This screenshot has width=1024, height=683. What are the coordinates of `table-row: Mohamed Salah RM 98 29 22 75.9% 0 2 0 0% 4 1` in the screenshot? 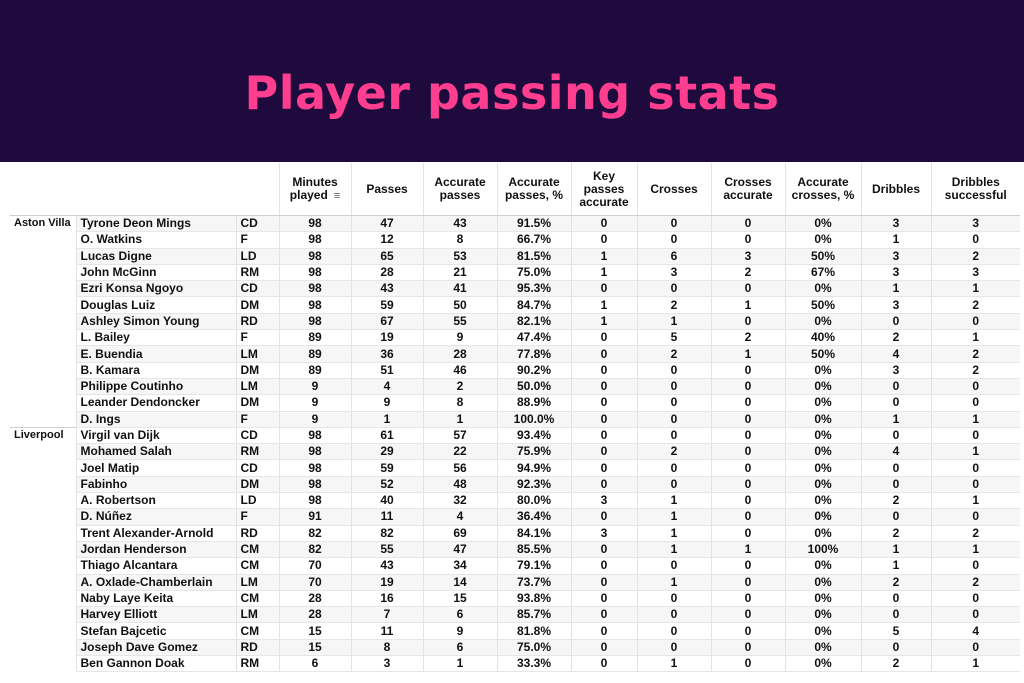 It's located at (515, 452).